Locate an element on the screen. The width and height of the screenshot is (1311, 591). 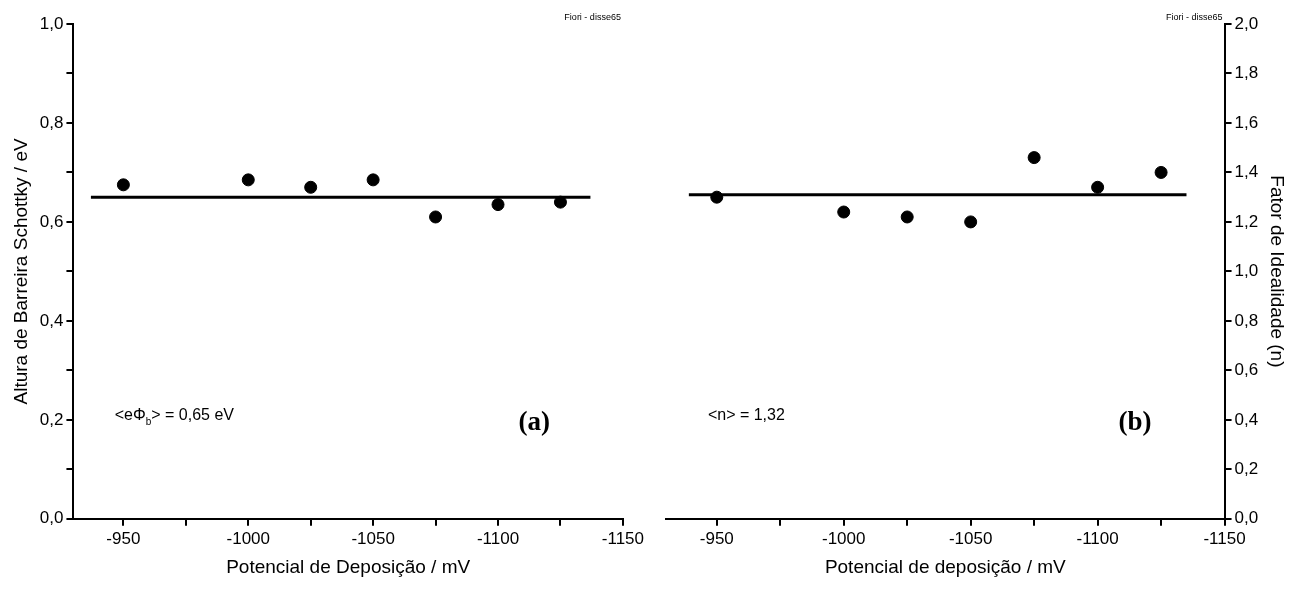
y2-axis-title: Fator de Idealidade (n) is located at coordinates (1278, 271).